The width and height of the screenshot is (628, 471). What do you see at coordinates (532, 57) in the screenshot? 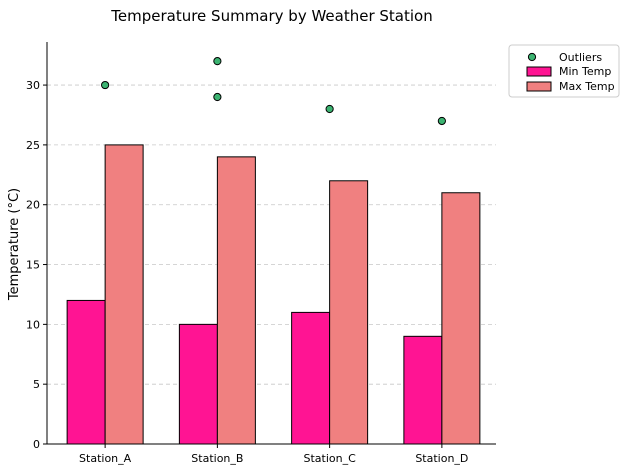
I see `legend-marker-outliers` at bounding box center [532, 57].